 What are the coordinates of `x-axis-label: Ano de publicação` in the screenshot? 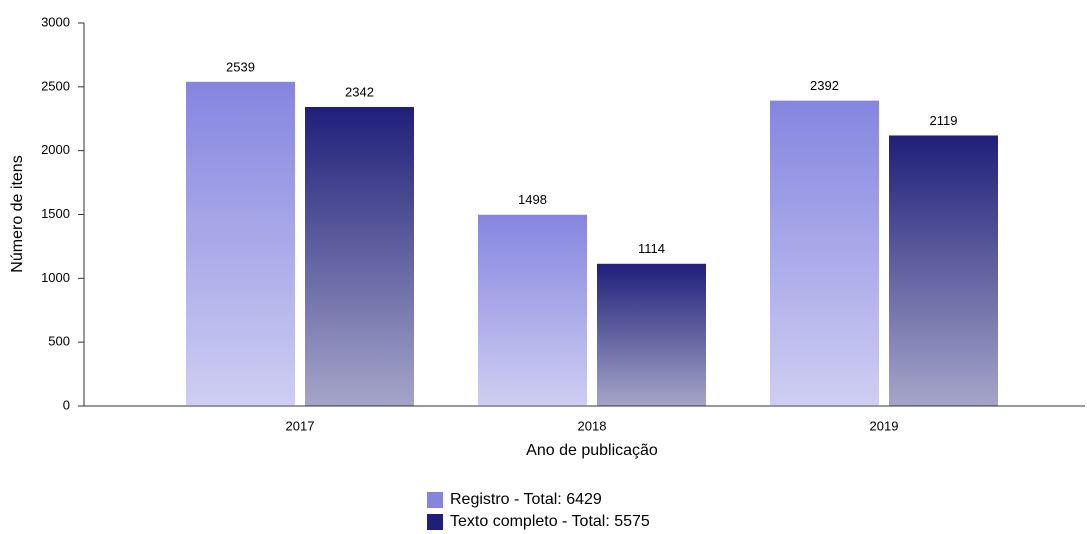 It's located at (592, 450).